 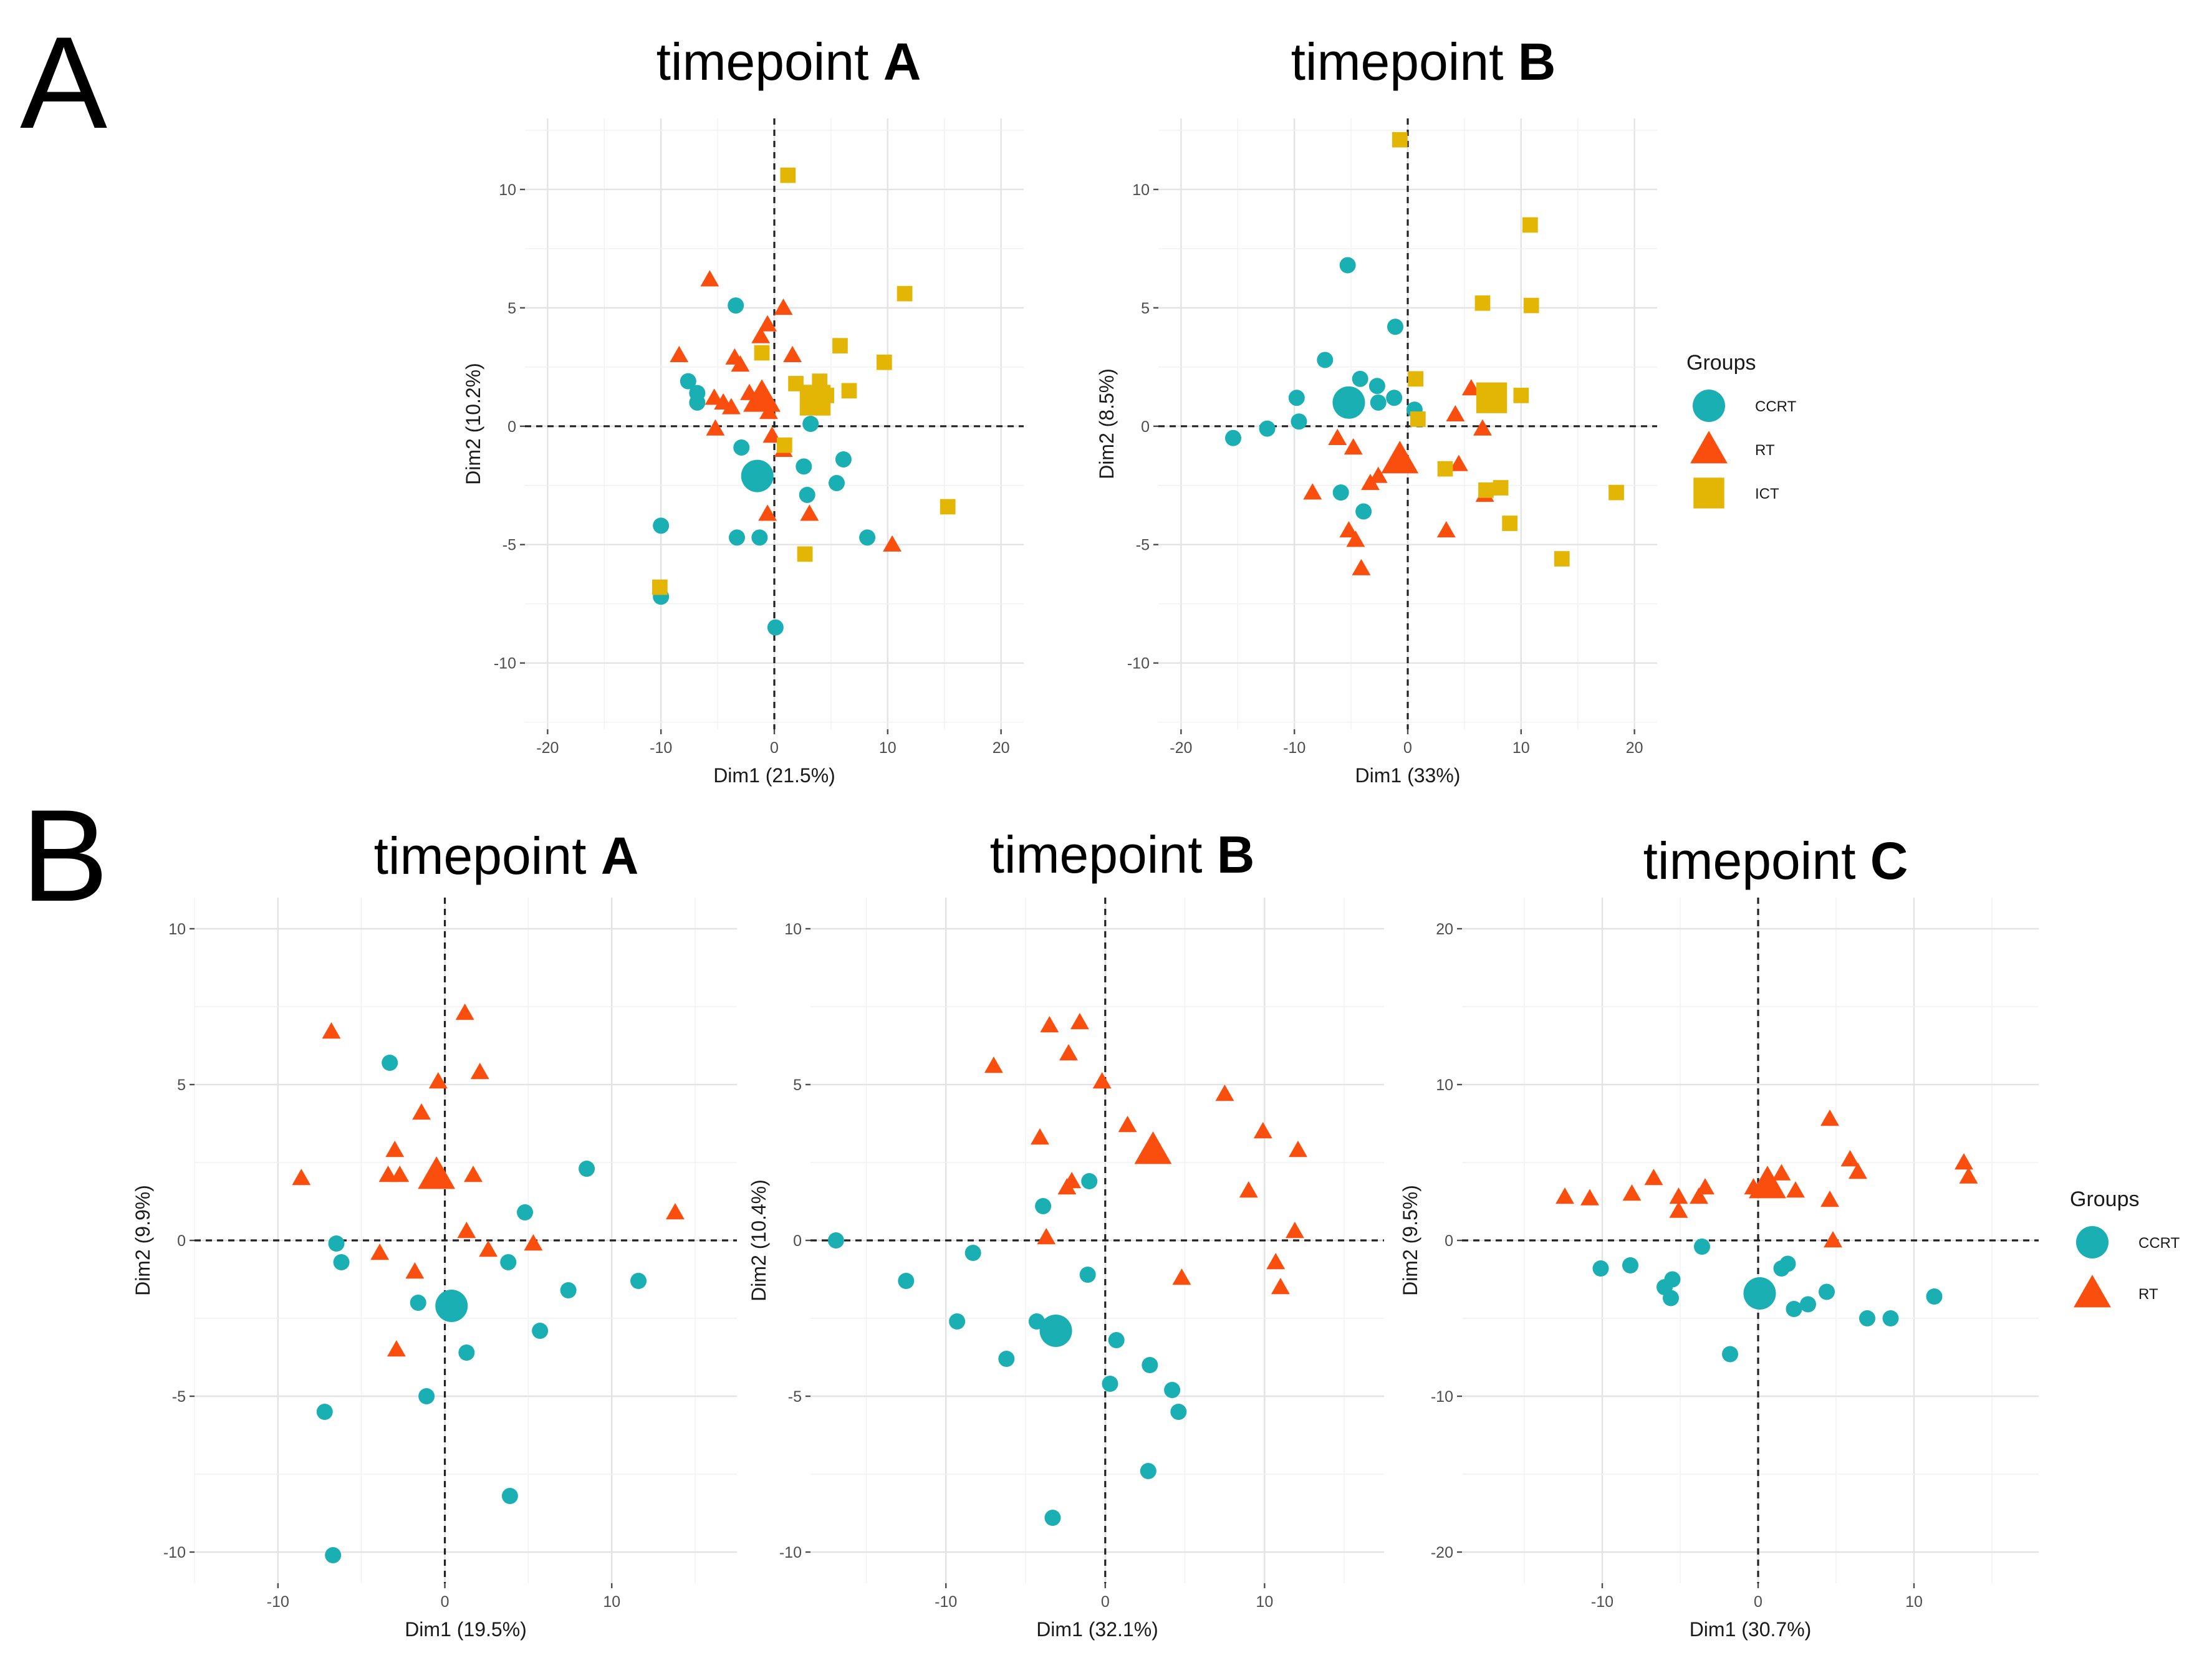 I want to click on y-axis-label: Dim2 (10.4%), so click(x=759, y=1240).